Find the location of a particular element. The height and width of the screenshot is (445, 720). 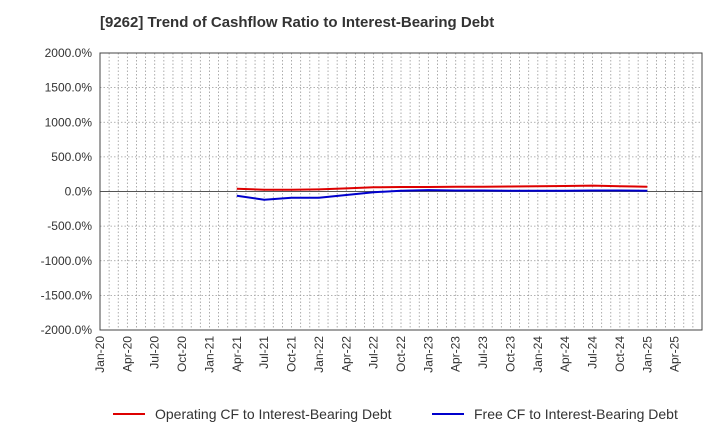

x-tick-label: Oct-21 is located at coordinates (292, 354).